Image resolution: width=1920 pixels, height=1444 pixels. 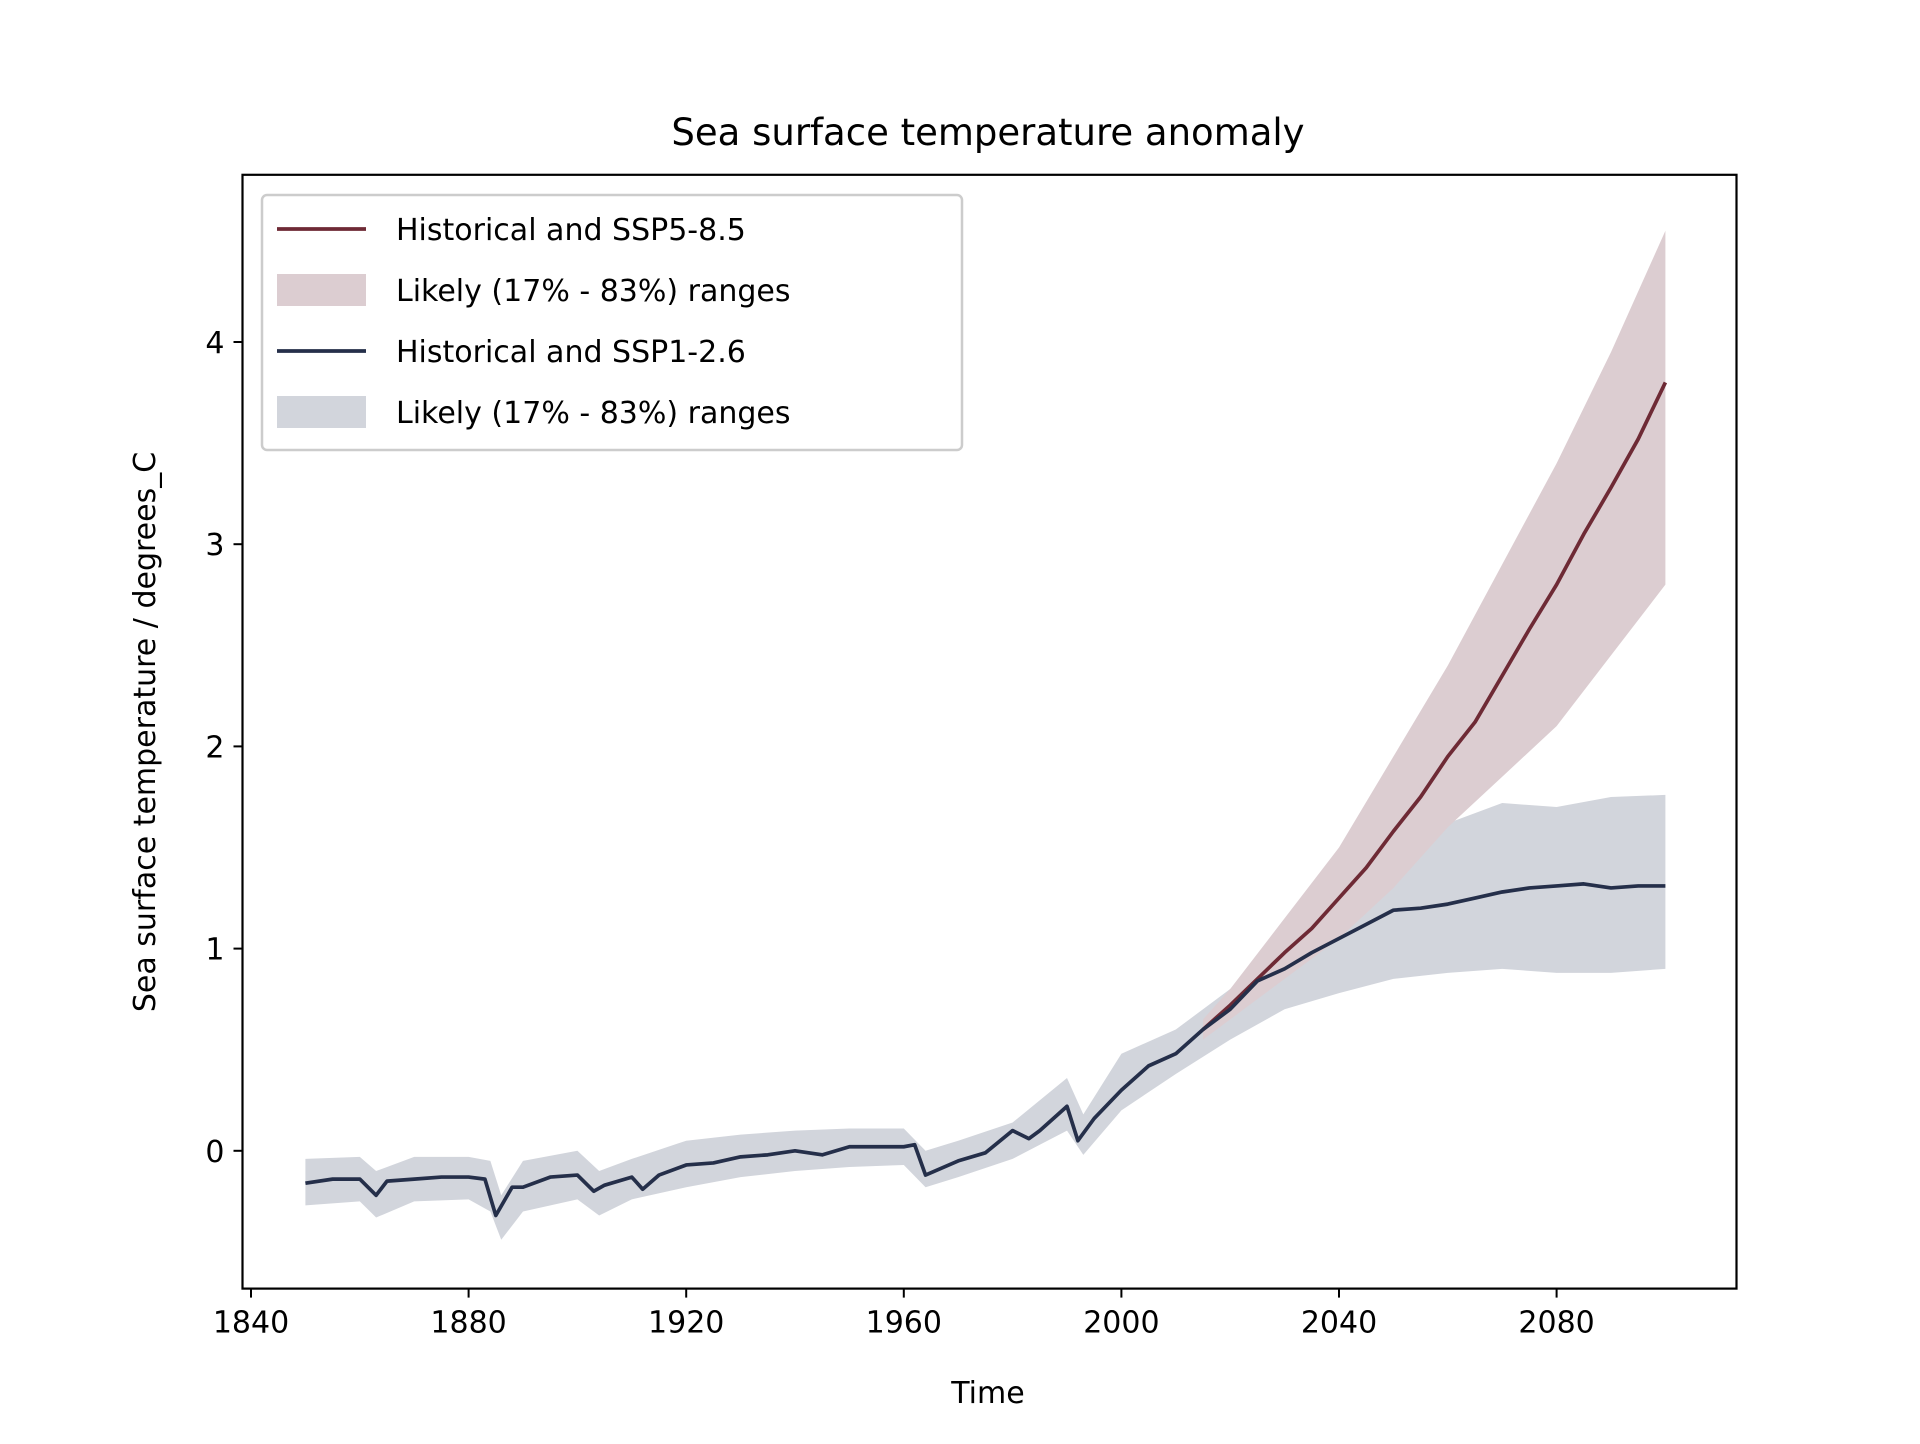 What do you see at coordinates (214, 1152) in the screenshot?
I see `y-tick-label: 0` at bounding box center [214, 1152].